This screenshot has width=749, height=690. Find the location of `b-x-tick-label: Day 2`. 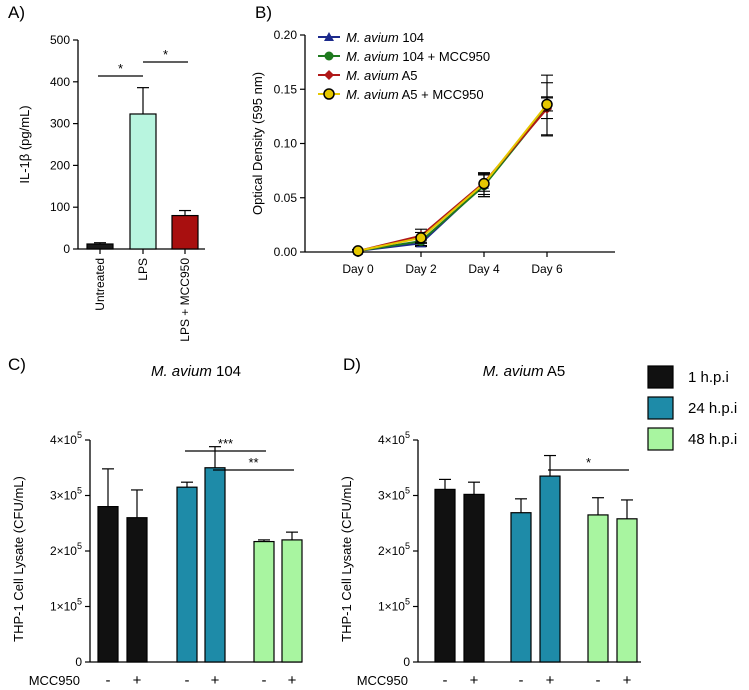

b-x-tick-label: Day 2 is located at coordinates (421, 269).